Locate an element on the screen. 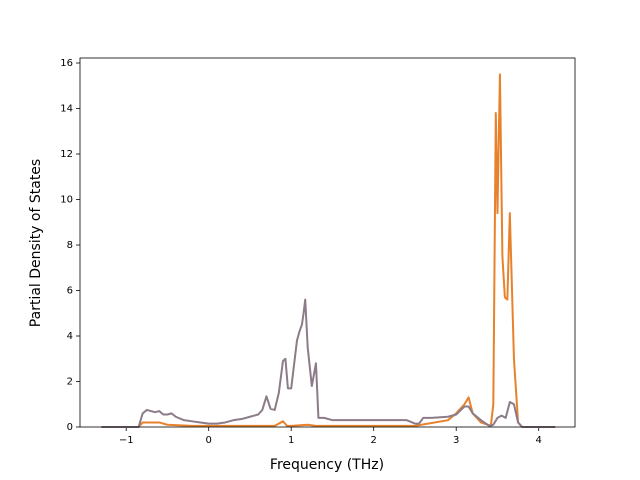 The image size is (640, 480). x-axis-label: Frequency (THz) is located at coordinates (327, 465).